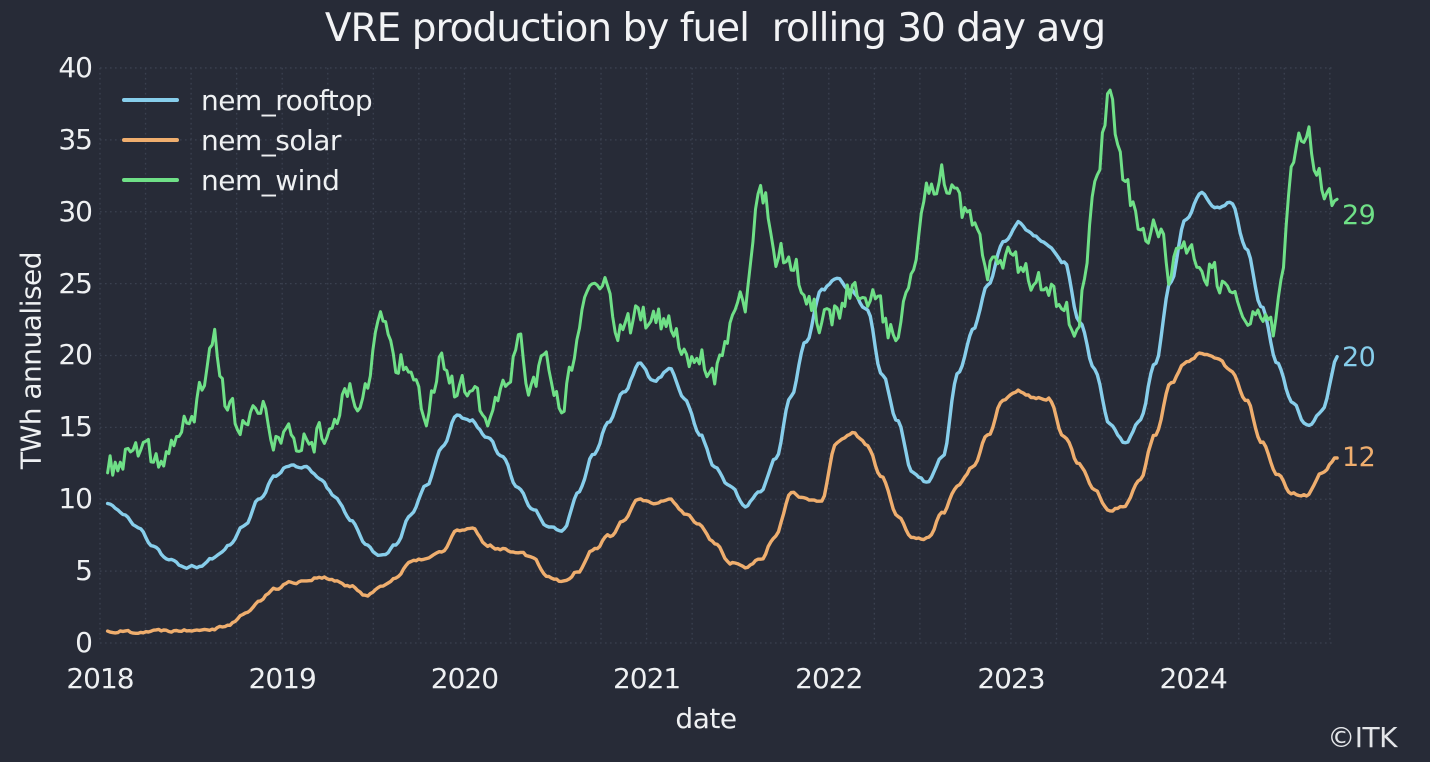 This screenshot has height=762, width=1430. What do you see at coordinates (706, 718) in the screenshot?
I see `x-axis-label: date` at bounding box center [706, 718].